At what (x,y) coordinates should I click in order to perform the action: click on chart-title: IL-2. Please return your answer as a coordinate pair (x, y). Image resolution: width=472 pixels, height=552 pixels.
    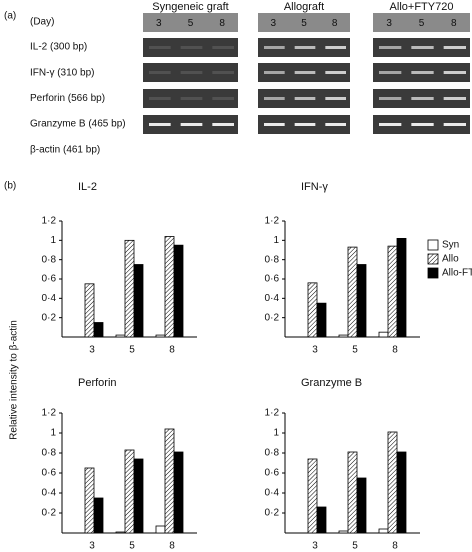
    Looking at the image, I should click on (87, 187).